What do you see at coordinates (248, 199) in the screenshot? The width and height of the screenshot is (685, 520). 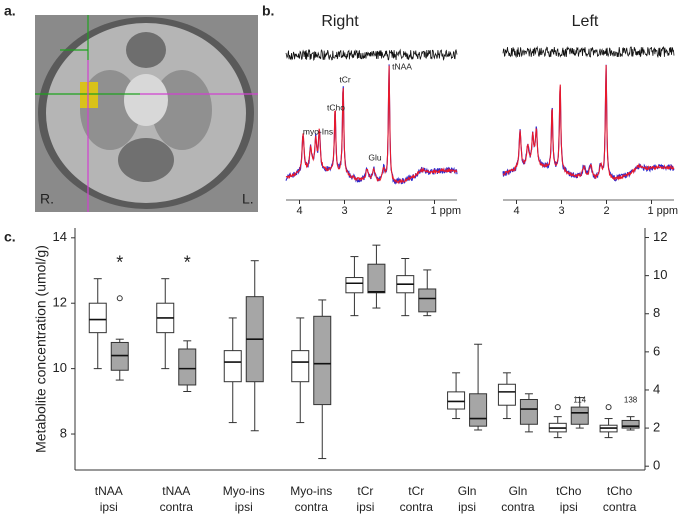 I see `mri-side-label: L.` at bounding box center [248, 199].